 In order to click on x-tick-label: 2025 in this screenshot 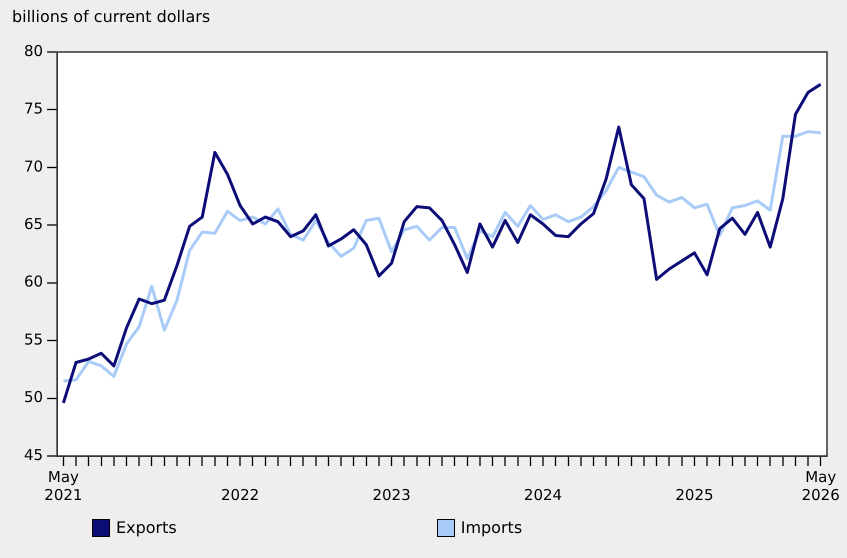, I will do `click(694, 495)`.